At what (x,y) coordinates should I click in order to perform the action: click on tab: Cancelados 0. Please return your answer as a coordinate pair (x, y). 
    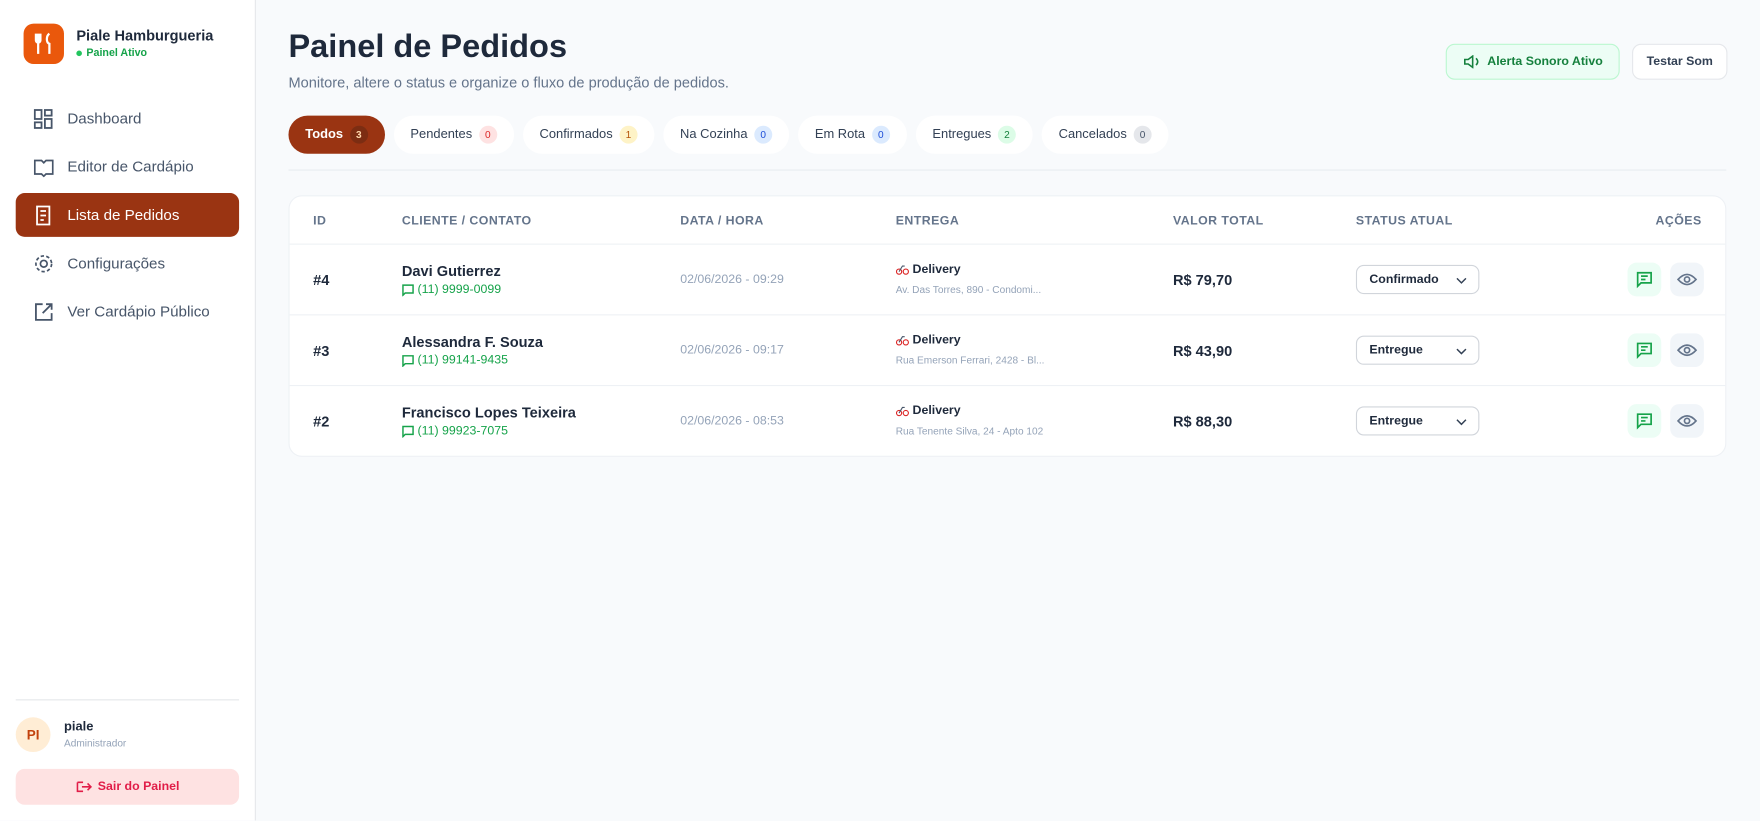
    Looking at the image, I should click on (1105, 134).